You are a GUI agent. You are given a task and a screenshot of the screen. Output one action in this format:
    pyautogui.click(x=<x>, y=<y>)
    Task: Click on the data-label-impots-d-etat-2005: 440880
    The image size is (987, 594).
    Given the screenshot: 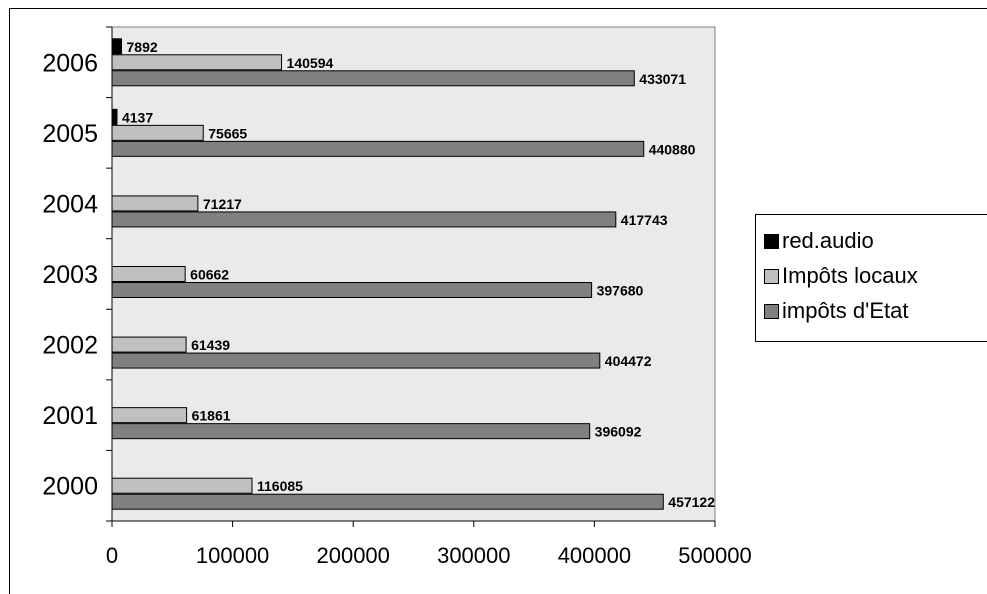 What is the action you would take?
    pyautogui.click(x=672, y=149)
    